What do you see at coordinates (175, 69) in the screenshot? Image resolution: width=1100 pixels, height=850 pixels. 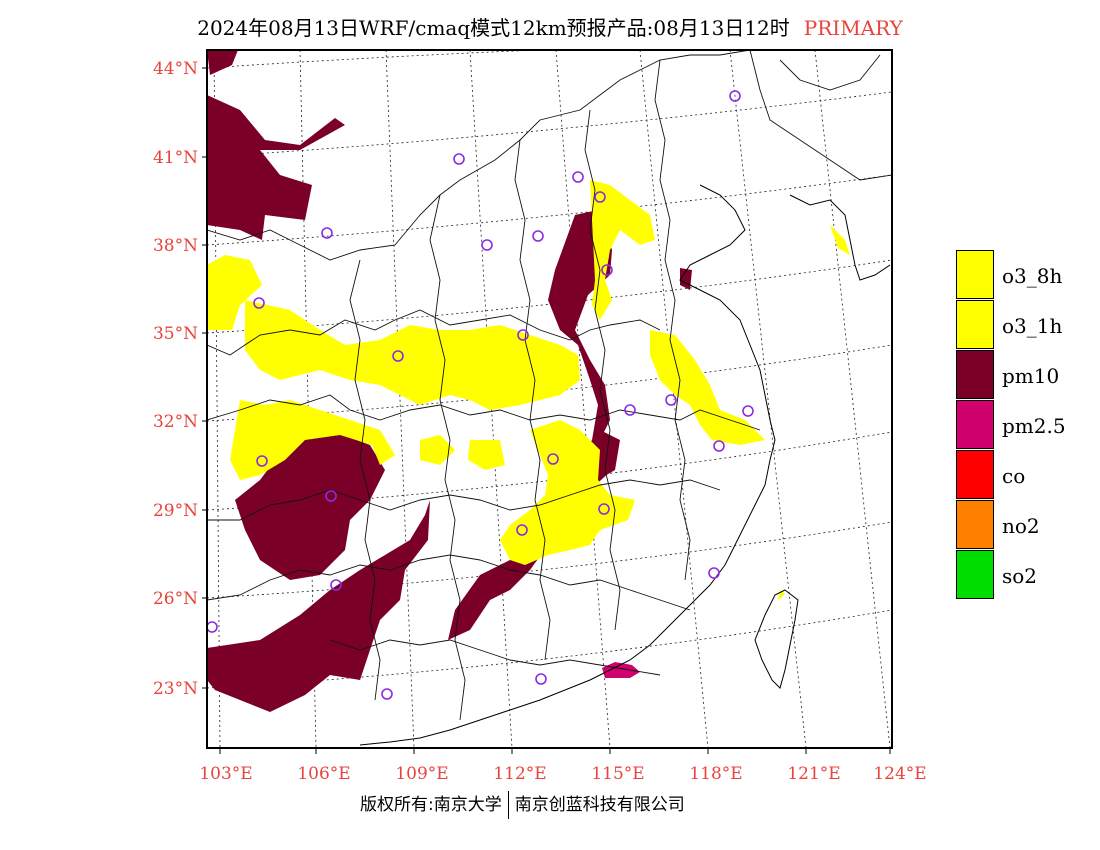 I see `lat-label: 44°N` at bounding box center [175, 69].